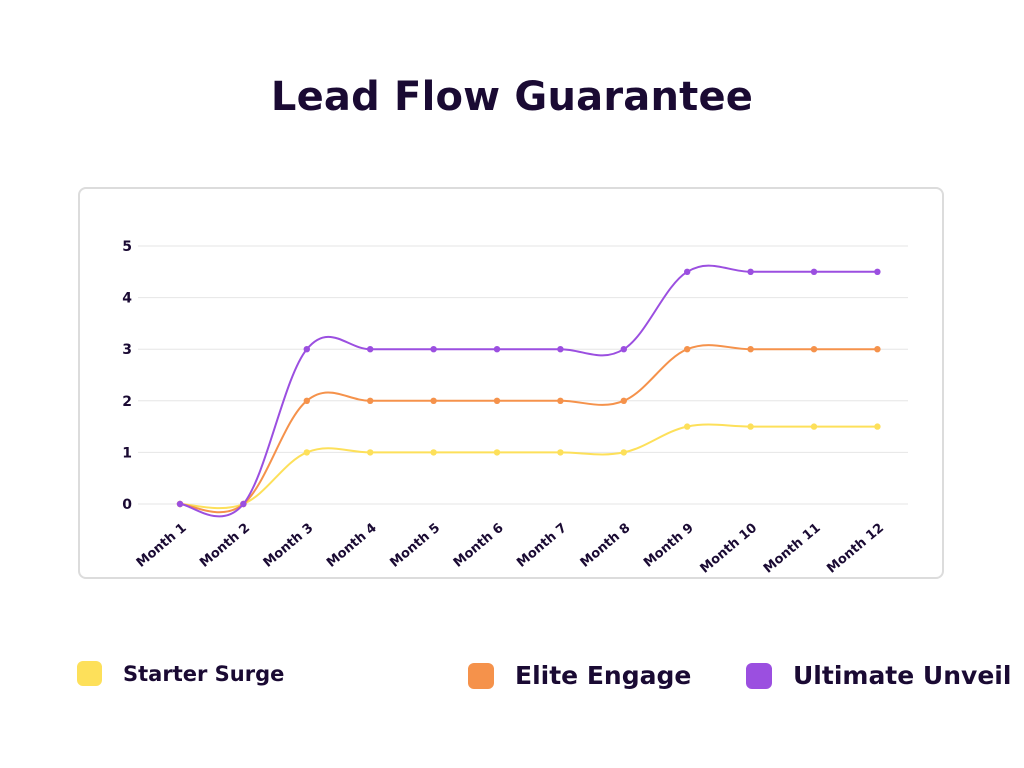 The image size is (1024, 768). Describe the element at coordinates (729, 549) in the screenshot. I see `x-tick-label: Month 10` at that location.